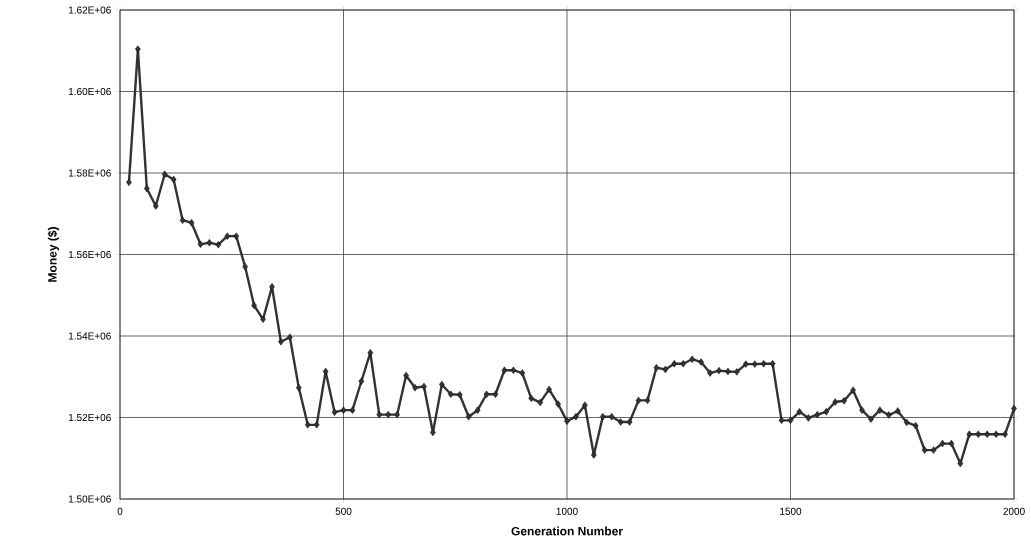 The width and height of the screenshot is (1031, 558). I want to click on x-tick-label: 1000, so click(567, 511).